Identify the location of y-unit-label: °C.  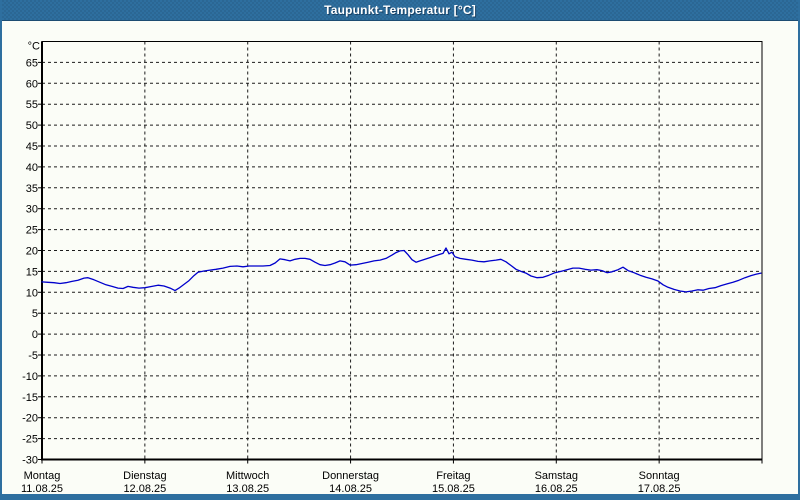
(34, 47).